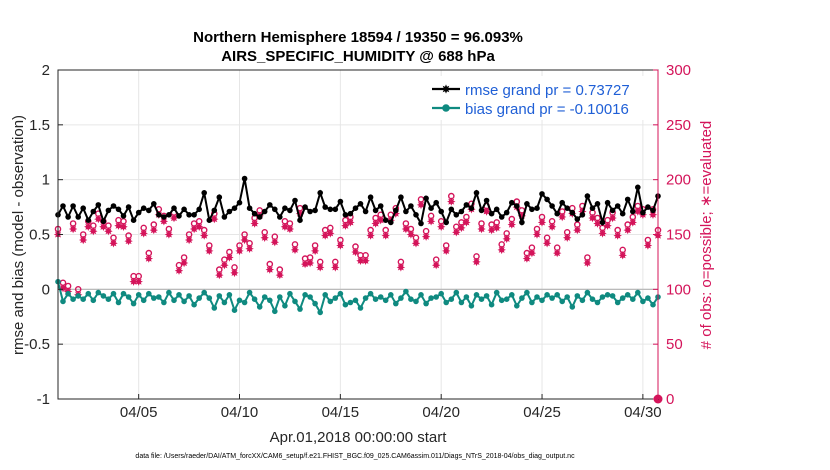  What do you see at coordinates (46, 289) in the screenshot?
I see `y-tick-label: 0` at bounding box center [46, 289].